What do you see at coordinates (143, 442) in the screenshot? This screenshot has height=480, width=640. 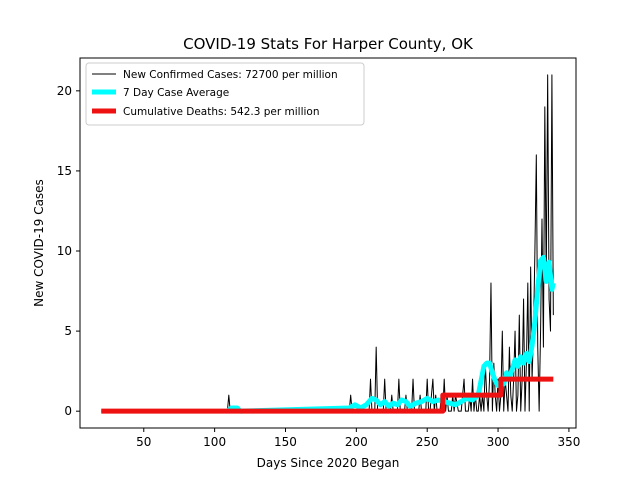 I see `x-tick-label: 50` at bounding box center [143, 442].